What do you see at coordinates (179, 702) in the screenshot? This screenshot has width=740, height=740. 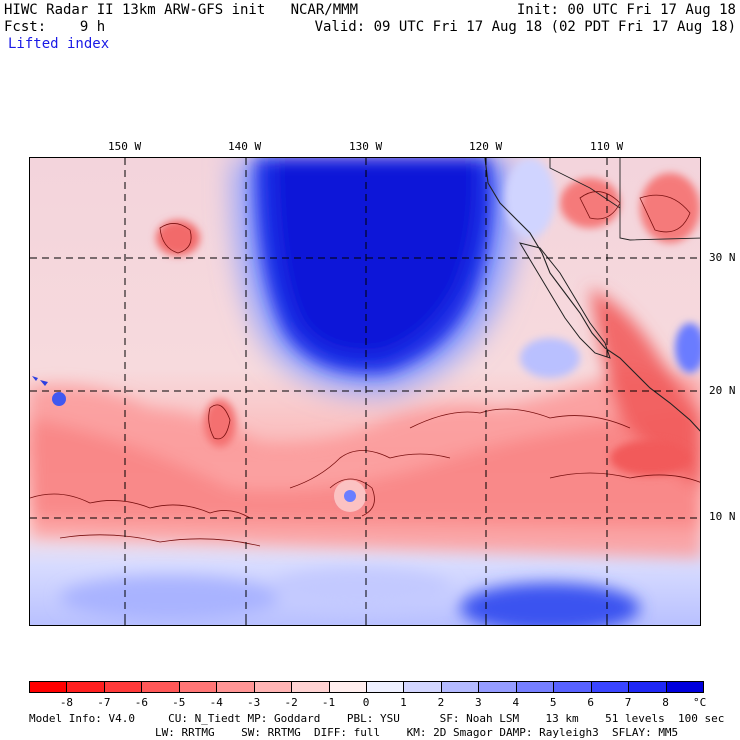 I see `colorbar-tick-label: -5` at bounding box center [179, 702].